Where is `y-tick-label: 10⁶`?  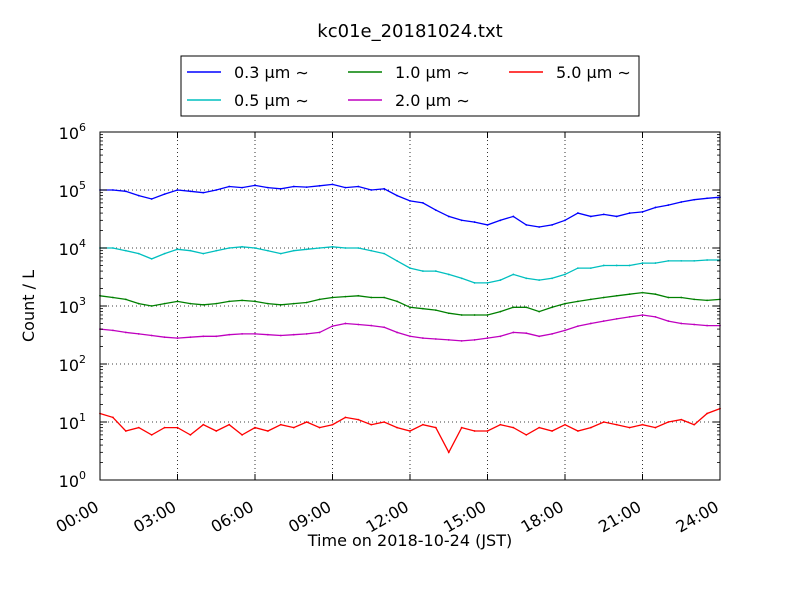
y-tick-label: 10⁶ is located at coordinates (72, 132).